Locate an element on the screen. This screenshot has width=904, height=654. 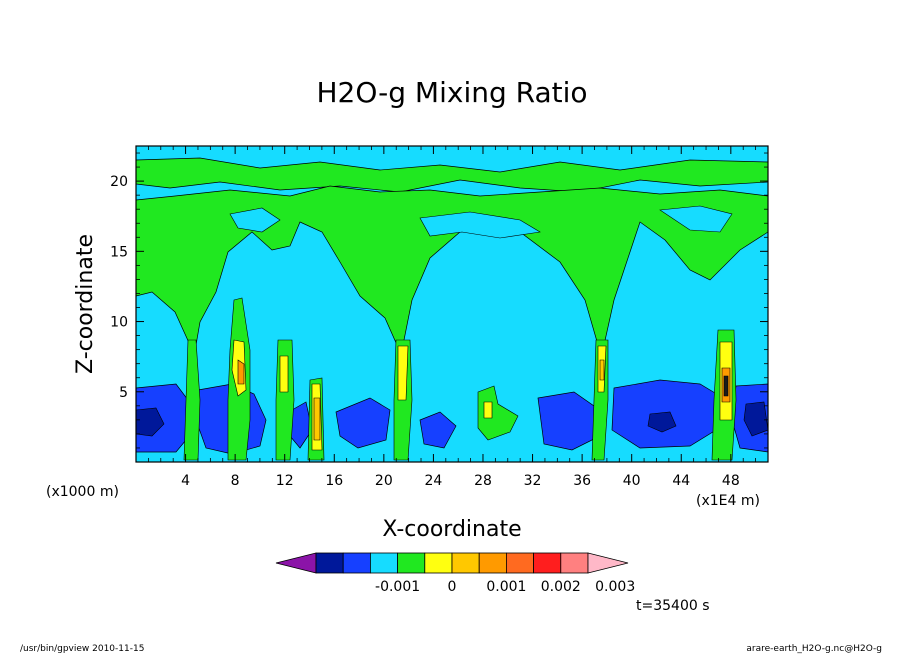
colorbar-labels: -0.001 0 0.001 0.002 0.003 is located at coordinates (505, 587).